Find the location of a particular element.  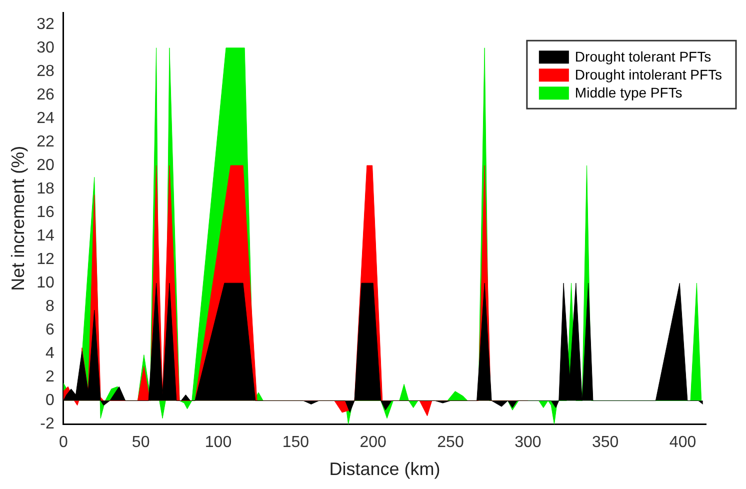

y-tick-label: 16 is located at coordinates (45, 212).